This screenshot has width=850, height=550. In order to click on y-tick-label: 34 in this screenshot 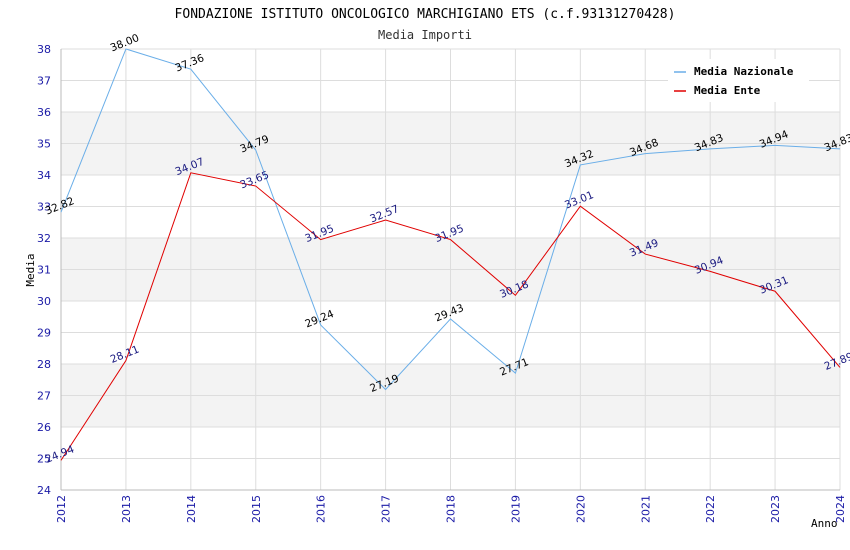, I will do `click(44, 175)`.